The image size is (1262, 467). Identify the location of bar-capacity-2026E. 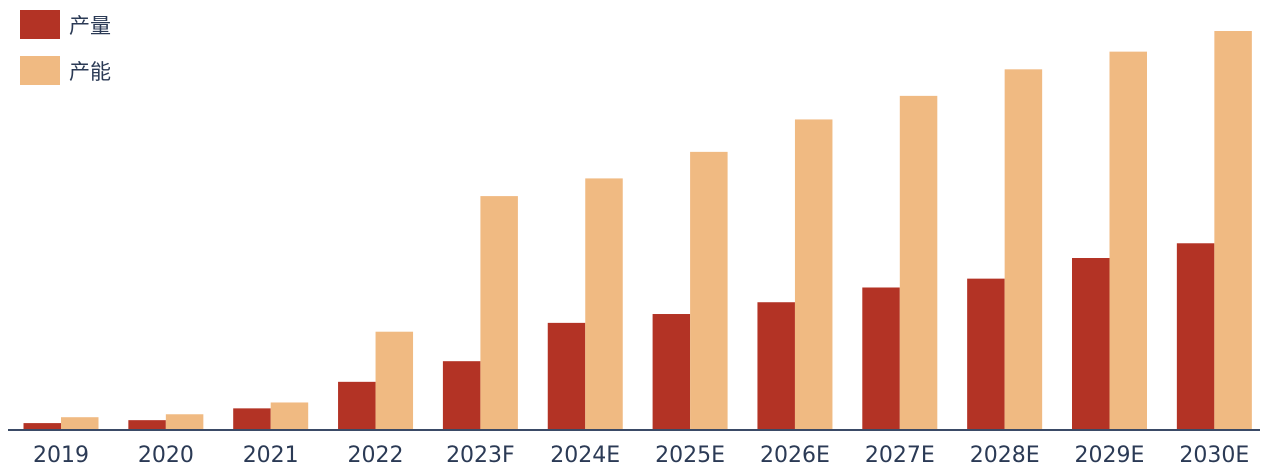
(813, 274).